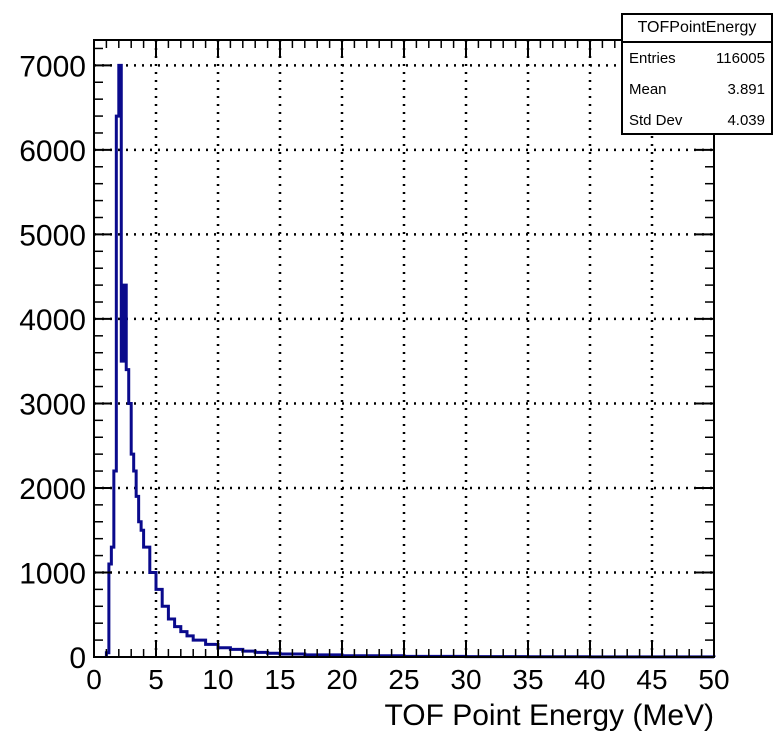  Describe the element at coordinates (527, 679) in the screenshot. I see `x-tick-label: 35` at that location.